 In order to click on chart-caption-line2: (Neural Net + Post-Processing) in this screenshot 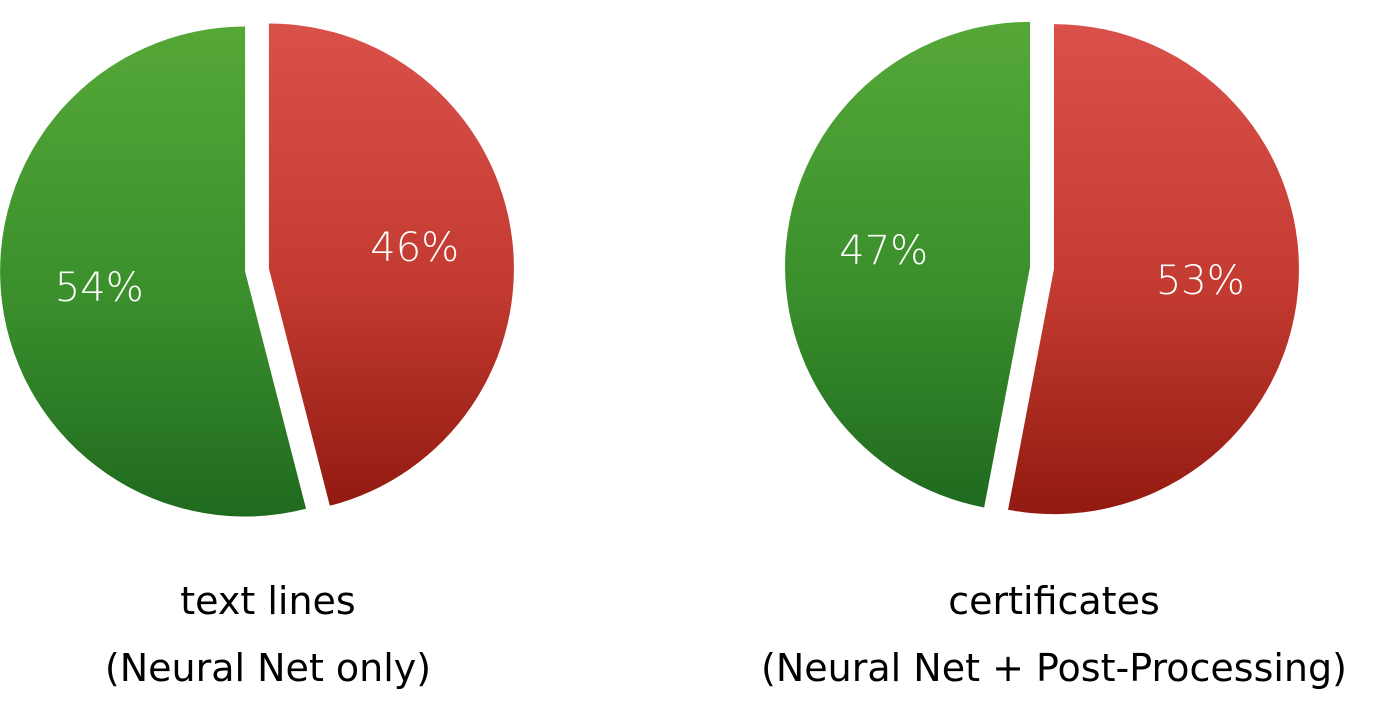, I will do `click(1054, 668)`.